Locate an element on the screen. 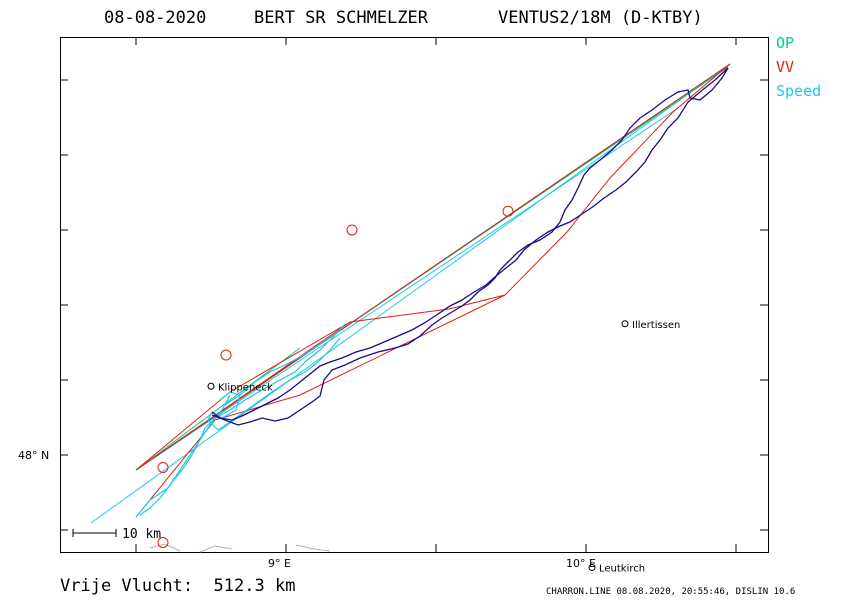 The image size is (853, 603). y-tick-label-48n: 48° N is located at coordinates (33, 455).